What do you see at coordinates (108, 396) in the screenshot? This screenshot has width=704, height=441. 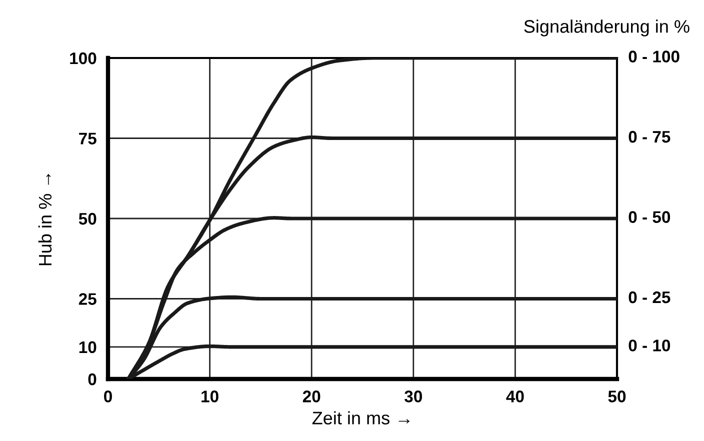 I see `x-tick-label: 0` at bounding box center [108, 396].